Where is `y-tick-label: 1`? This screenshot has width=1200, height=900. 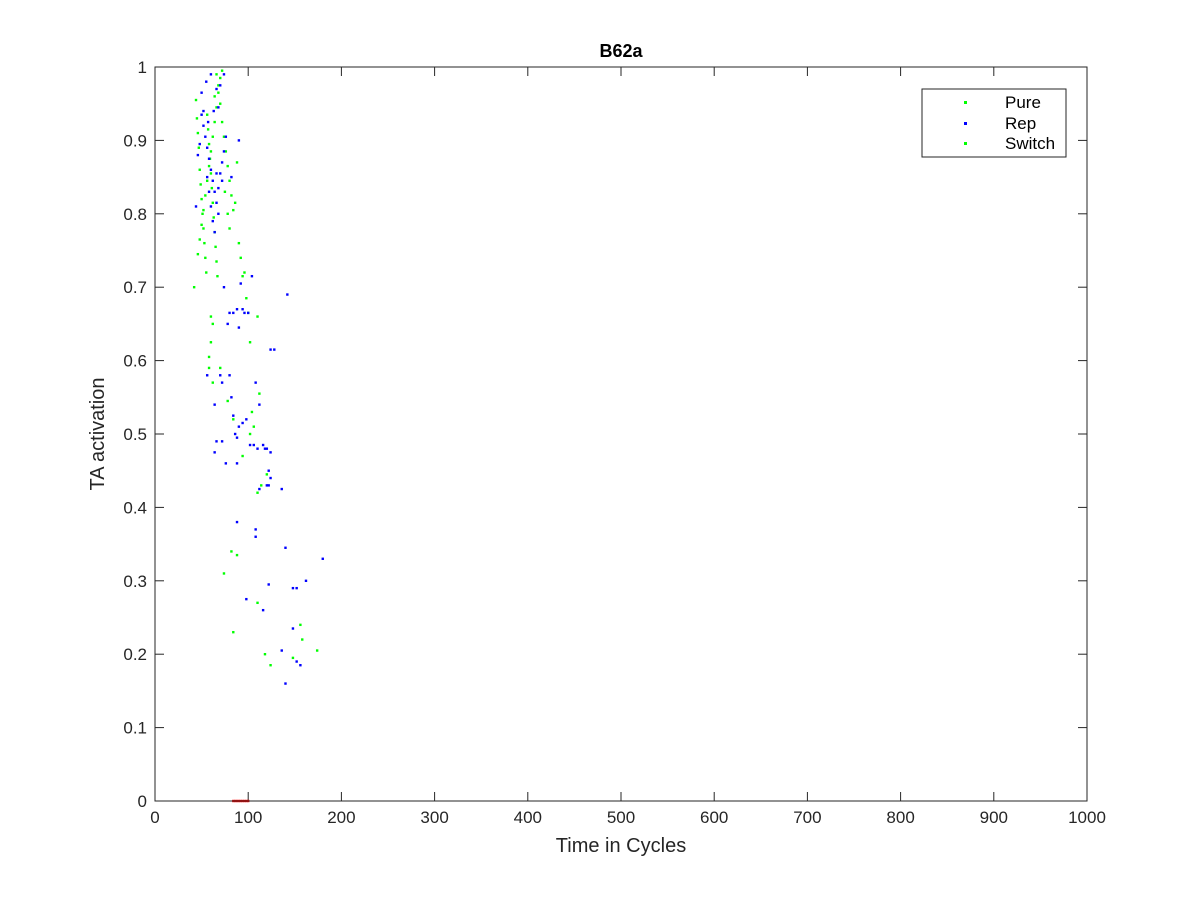 y-tick-label: 1 is located at coordinates (142, 67).